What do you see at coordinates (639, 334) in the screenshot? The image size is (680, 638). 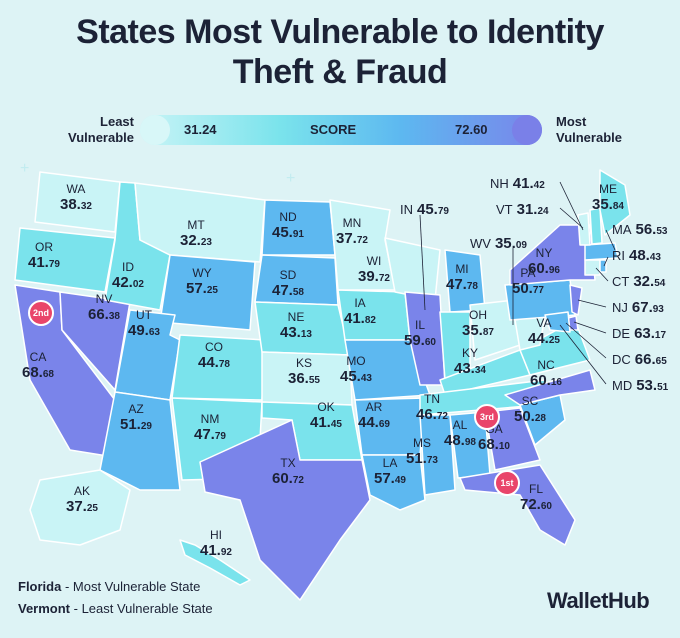 I see `state-label-de: DE 63.17` at bounding box center [639, 334].